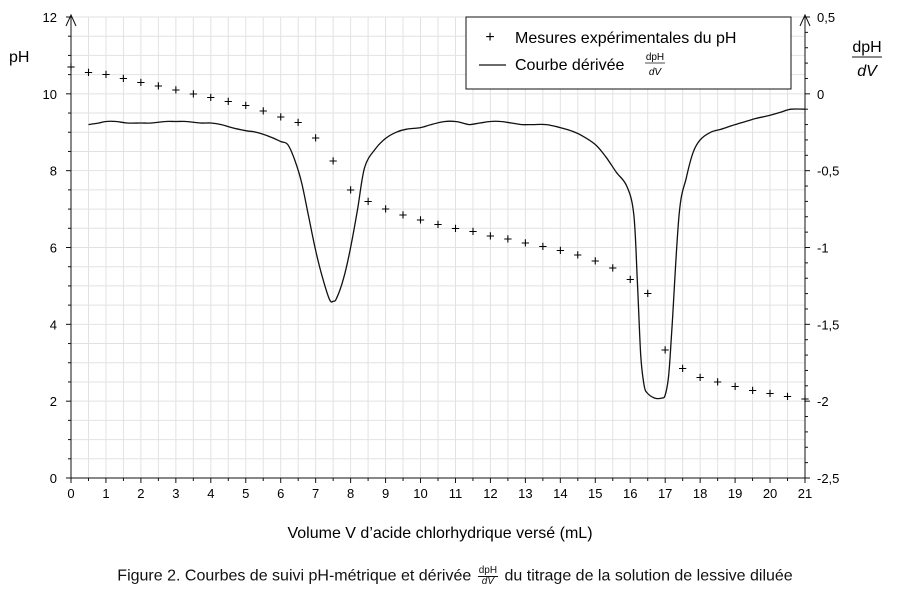 The width and height of the screenshot is (910, 605). Describe the element at coordinates (735, 493) in the screenshot. I see `x-tick-label: 19` at that location.